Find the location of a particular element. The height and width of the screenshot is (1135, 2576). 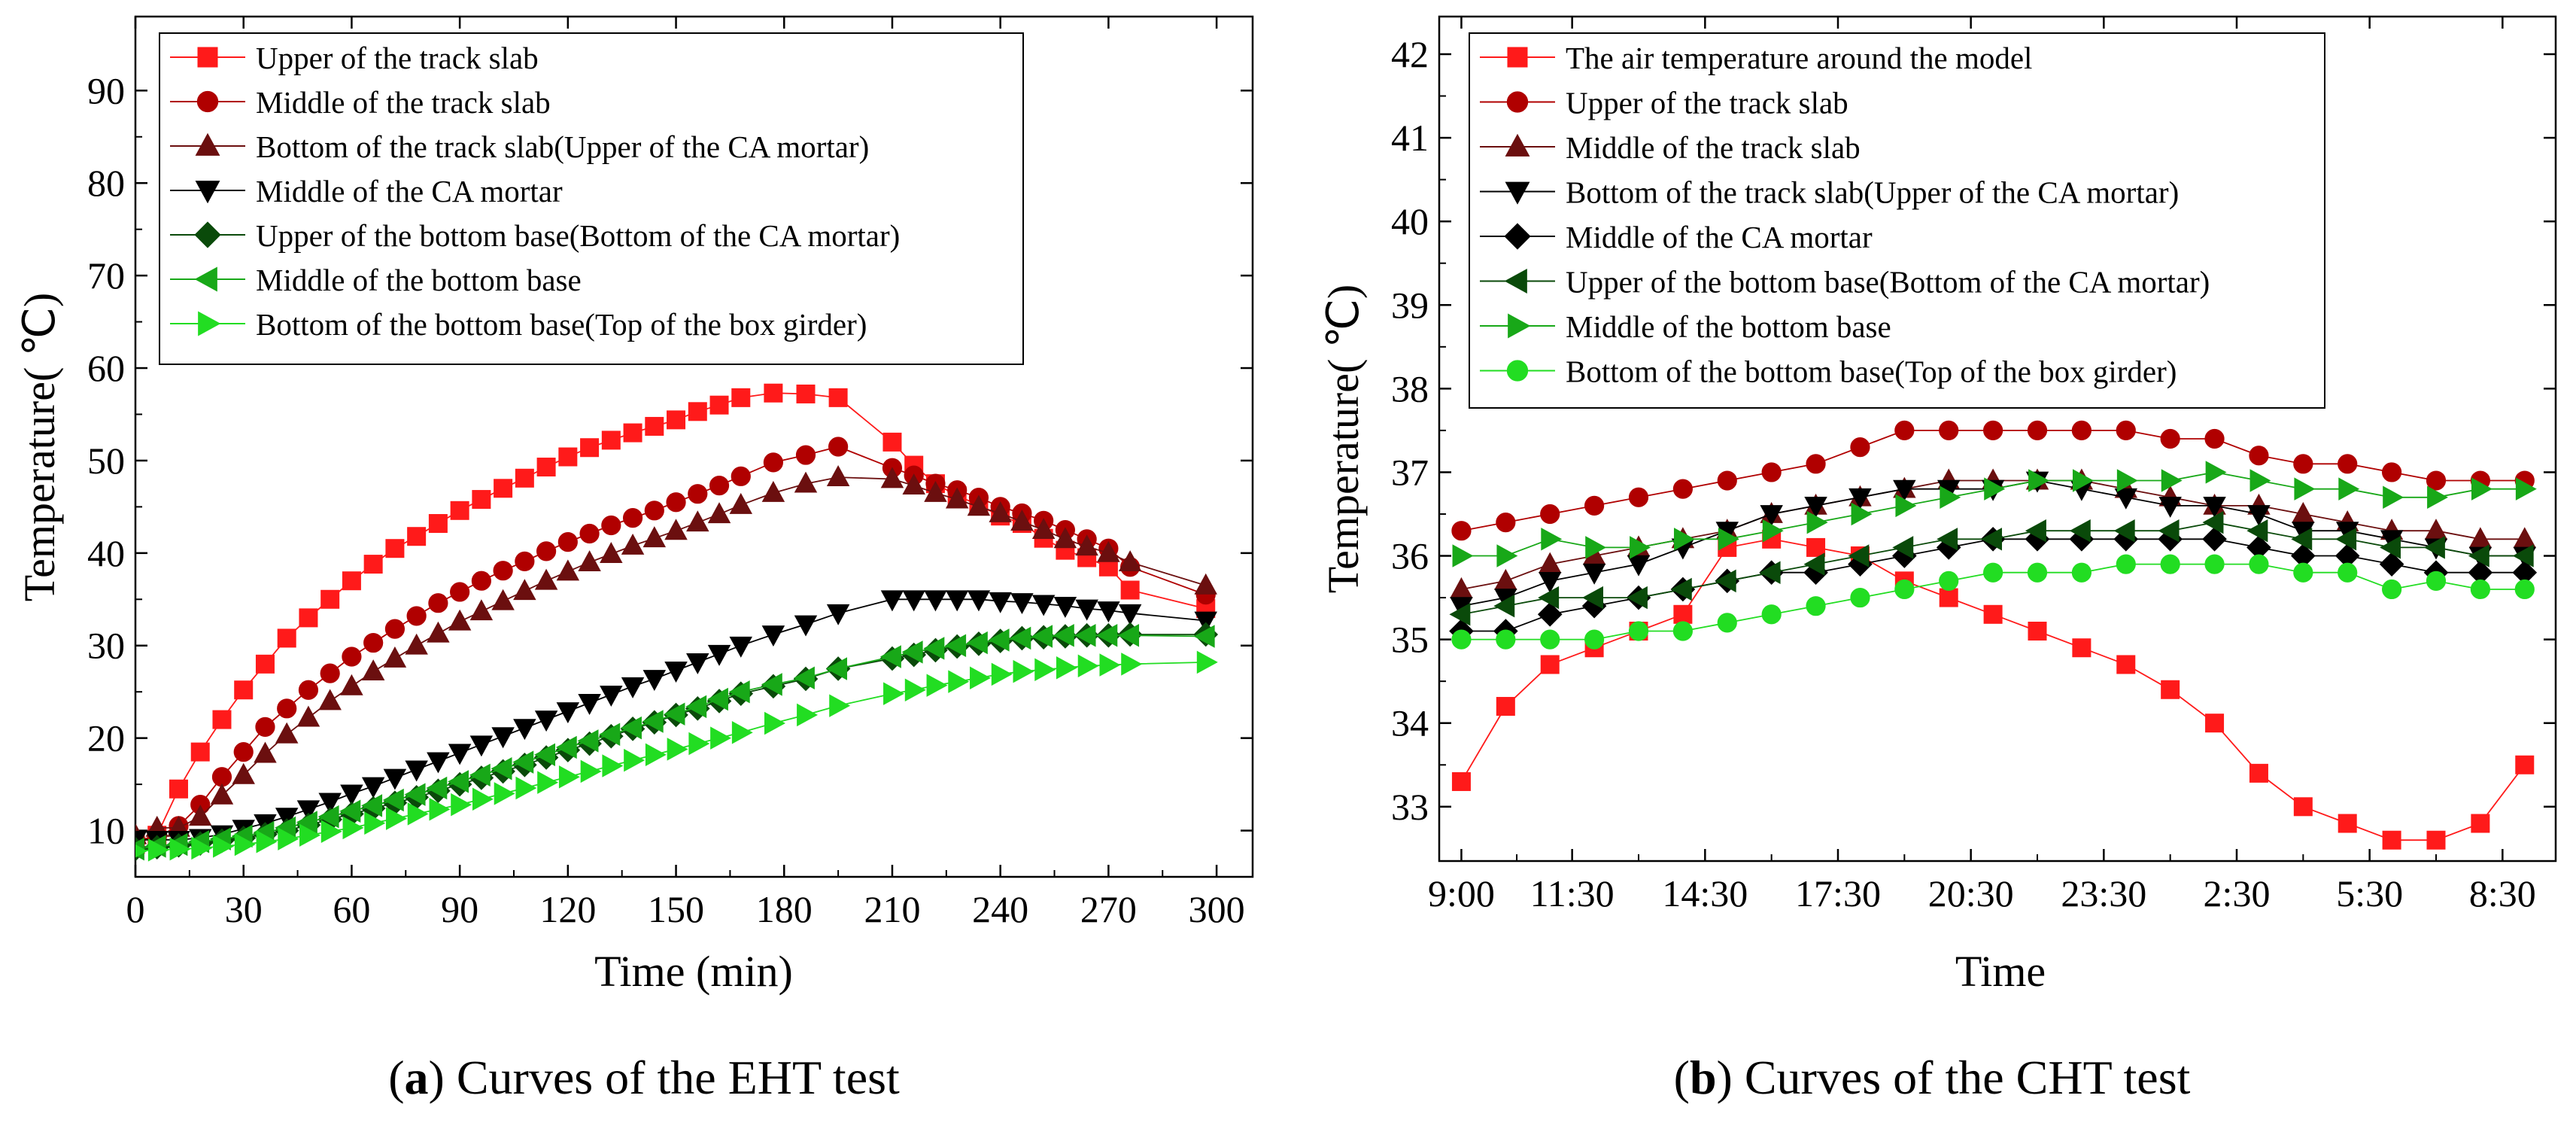

legend-label: Middle of the bottom base is located at coordinates (1729, 326).